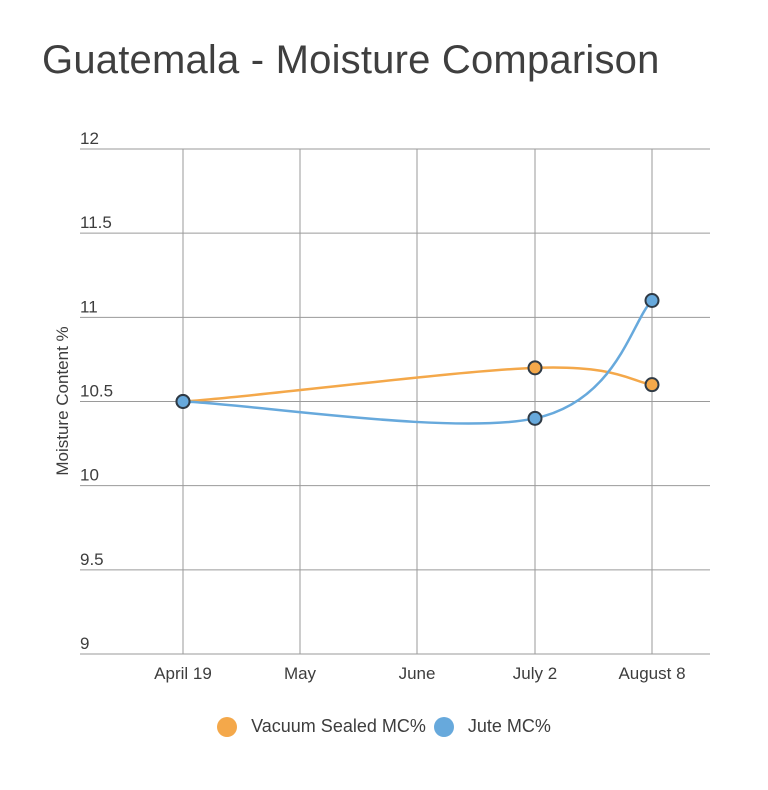 The image size is (768, 790). Describe the element at coordinates (84, 643) in the screenshot. I see `y-tick-label: 9` at that location.